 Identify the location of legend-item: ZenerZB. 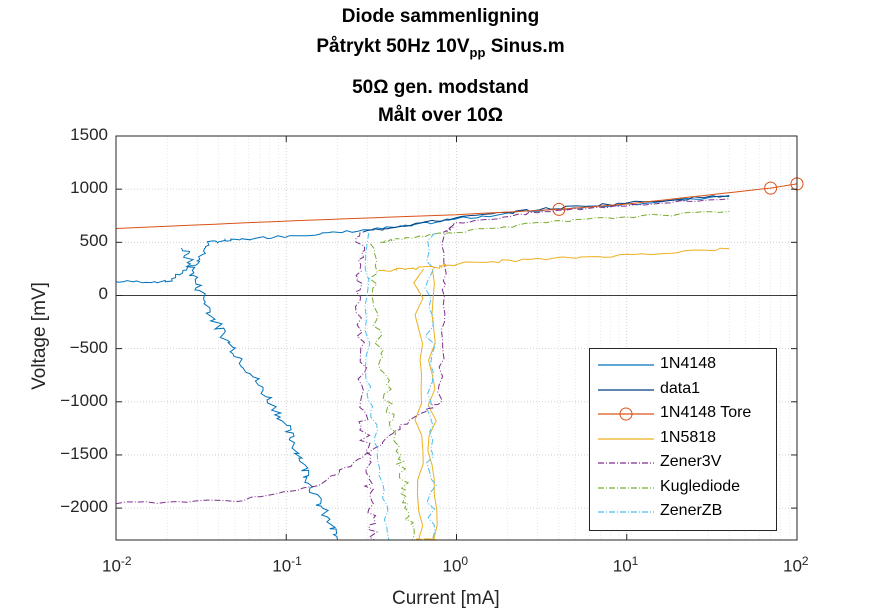
(683, 512).